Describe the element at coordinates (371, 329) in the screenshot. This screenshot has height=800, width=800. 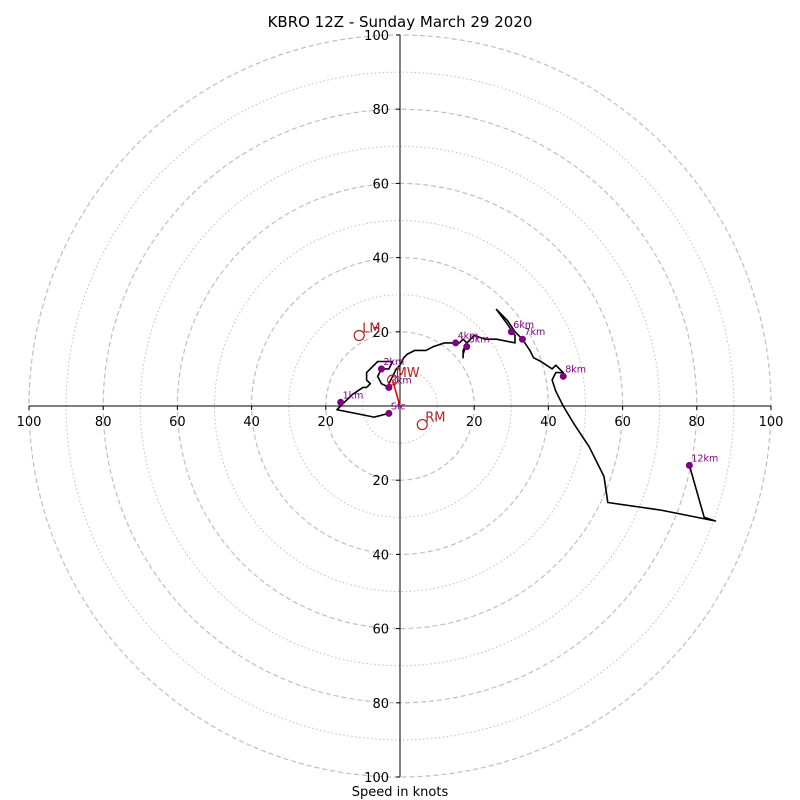
I see `storm-motion-label: LM` at that location.